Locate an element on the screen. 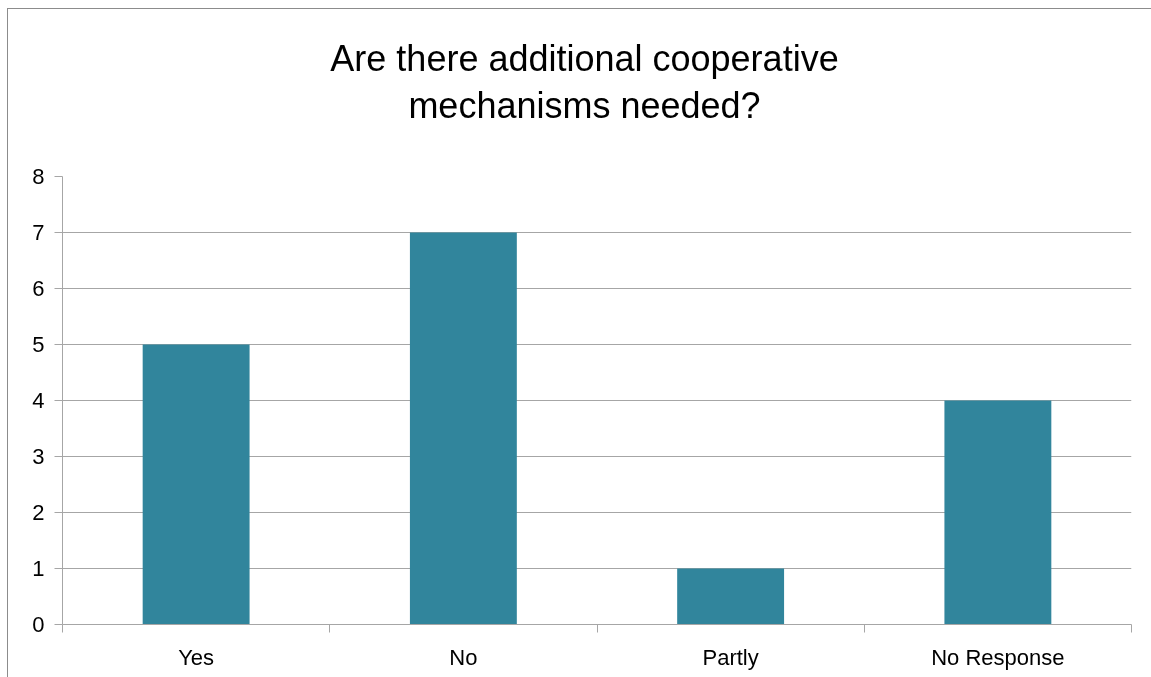 The height and width of the screenshot is (677, 1151). chart-title: Are there additional cooperative mechanisms needed? is located at coordinates (584, 82).